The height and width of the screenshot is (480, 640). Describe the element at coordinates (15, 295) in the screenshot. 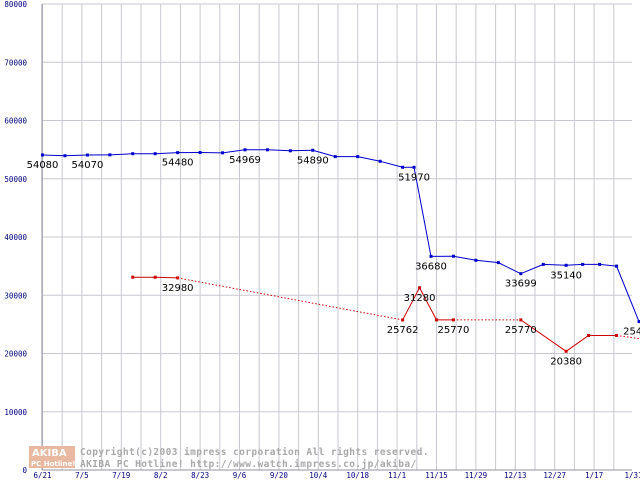

I see `y-tick-label: 30000` at that location.